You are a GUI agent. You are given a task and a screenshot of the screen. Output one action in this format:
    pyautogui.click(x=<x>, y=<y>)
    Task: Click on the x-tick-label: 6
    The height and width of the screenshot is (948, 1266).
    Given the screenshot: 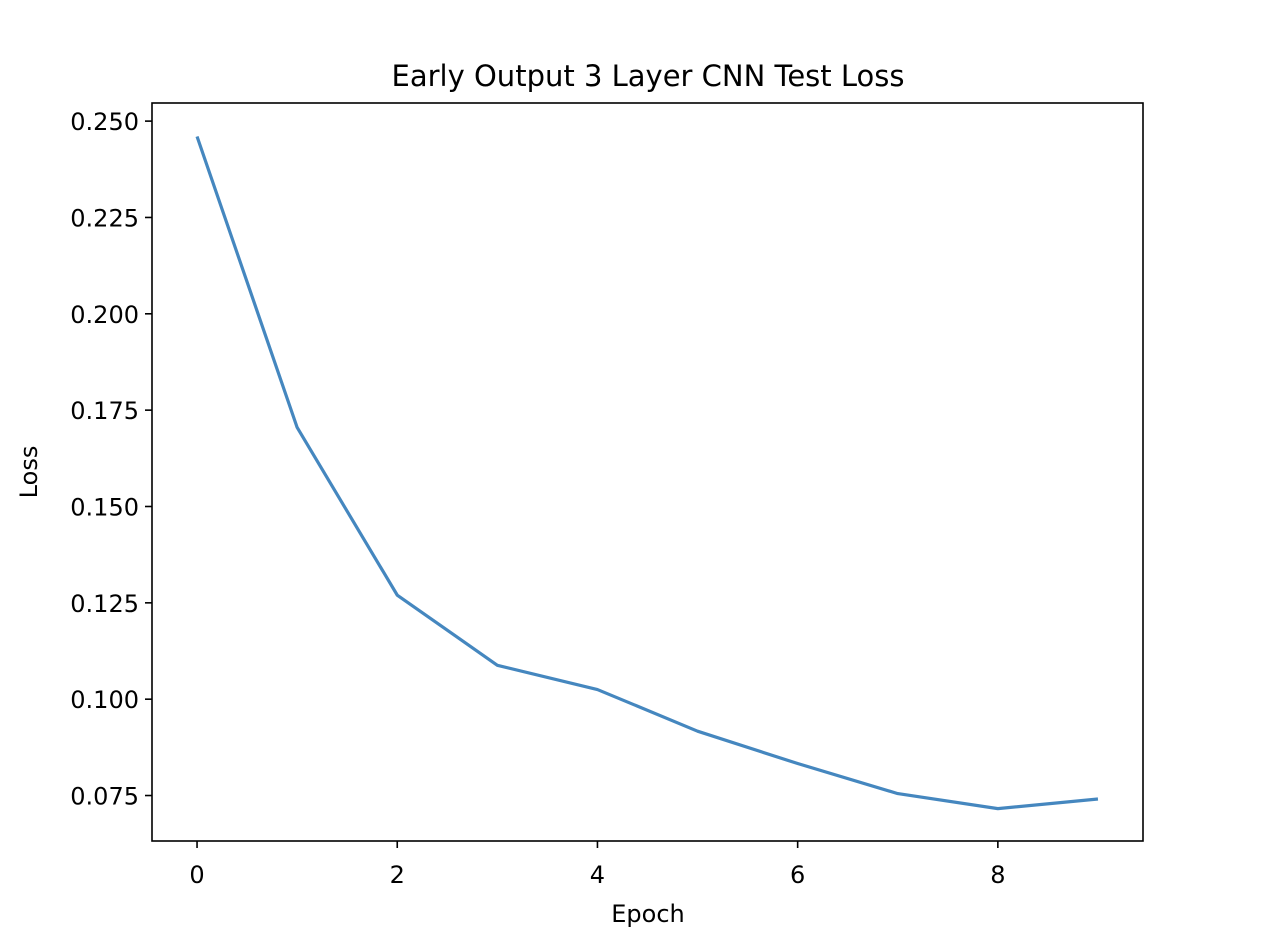 What is the action you would take?
    pyautogui.click(x=797, y=875)
    